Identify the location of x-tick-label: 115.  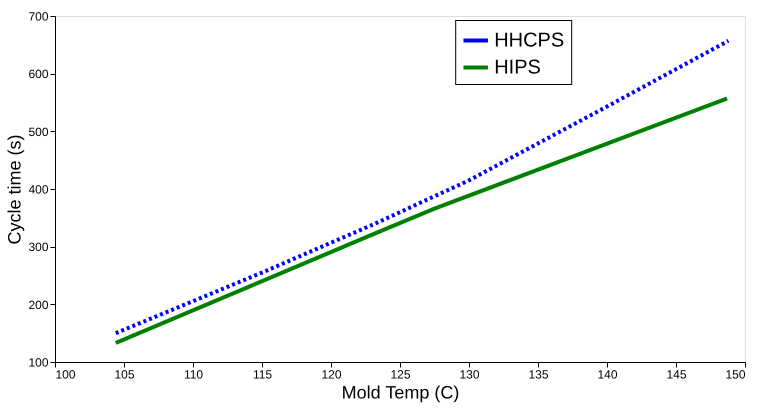
(262, 375).